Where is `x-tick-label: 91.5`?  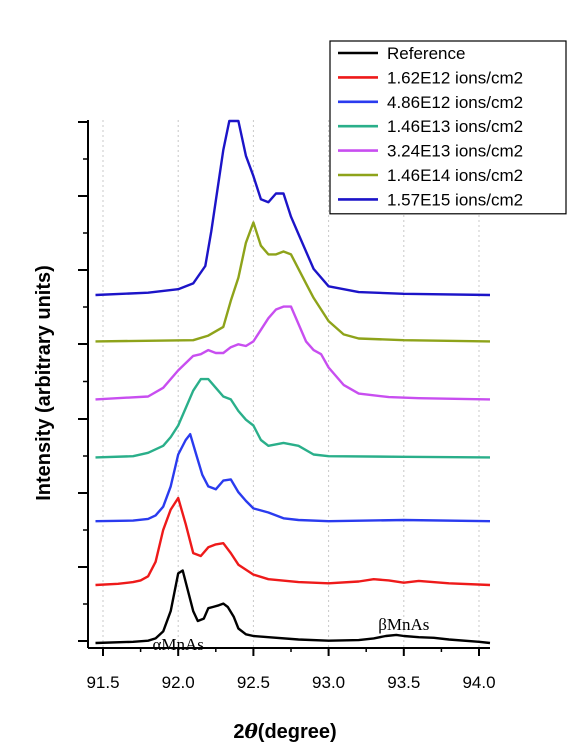
x-tick-label: 91.5 is located at coordinates (102, 682).